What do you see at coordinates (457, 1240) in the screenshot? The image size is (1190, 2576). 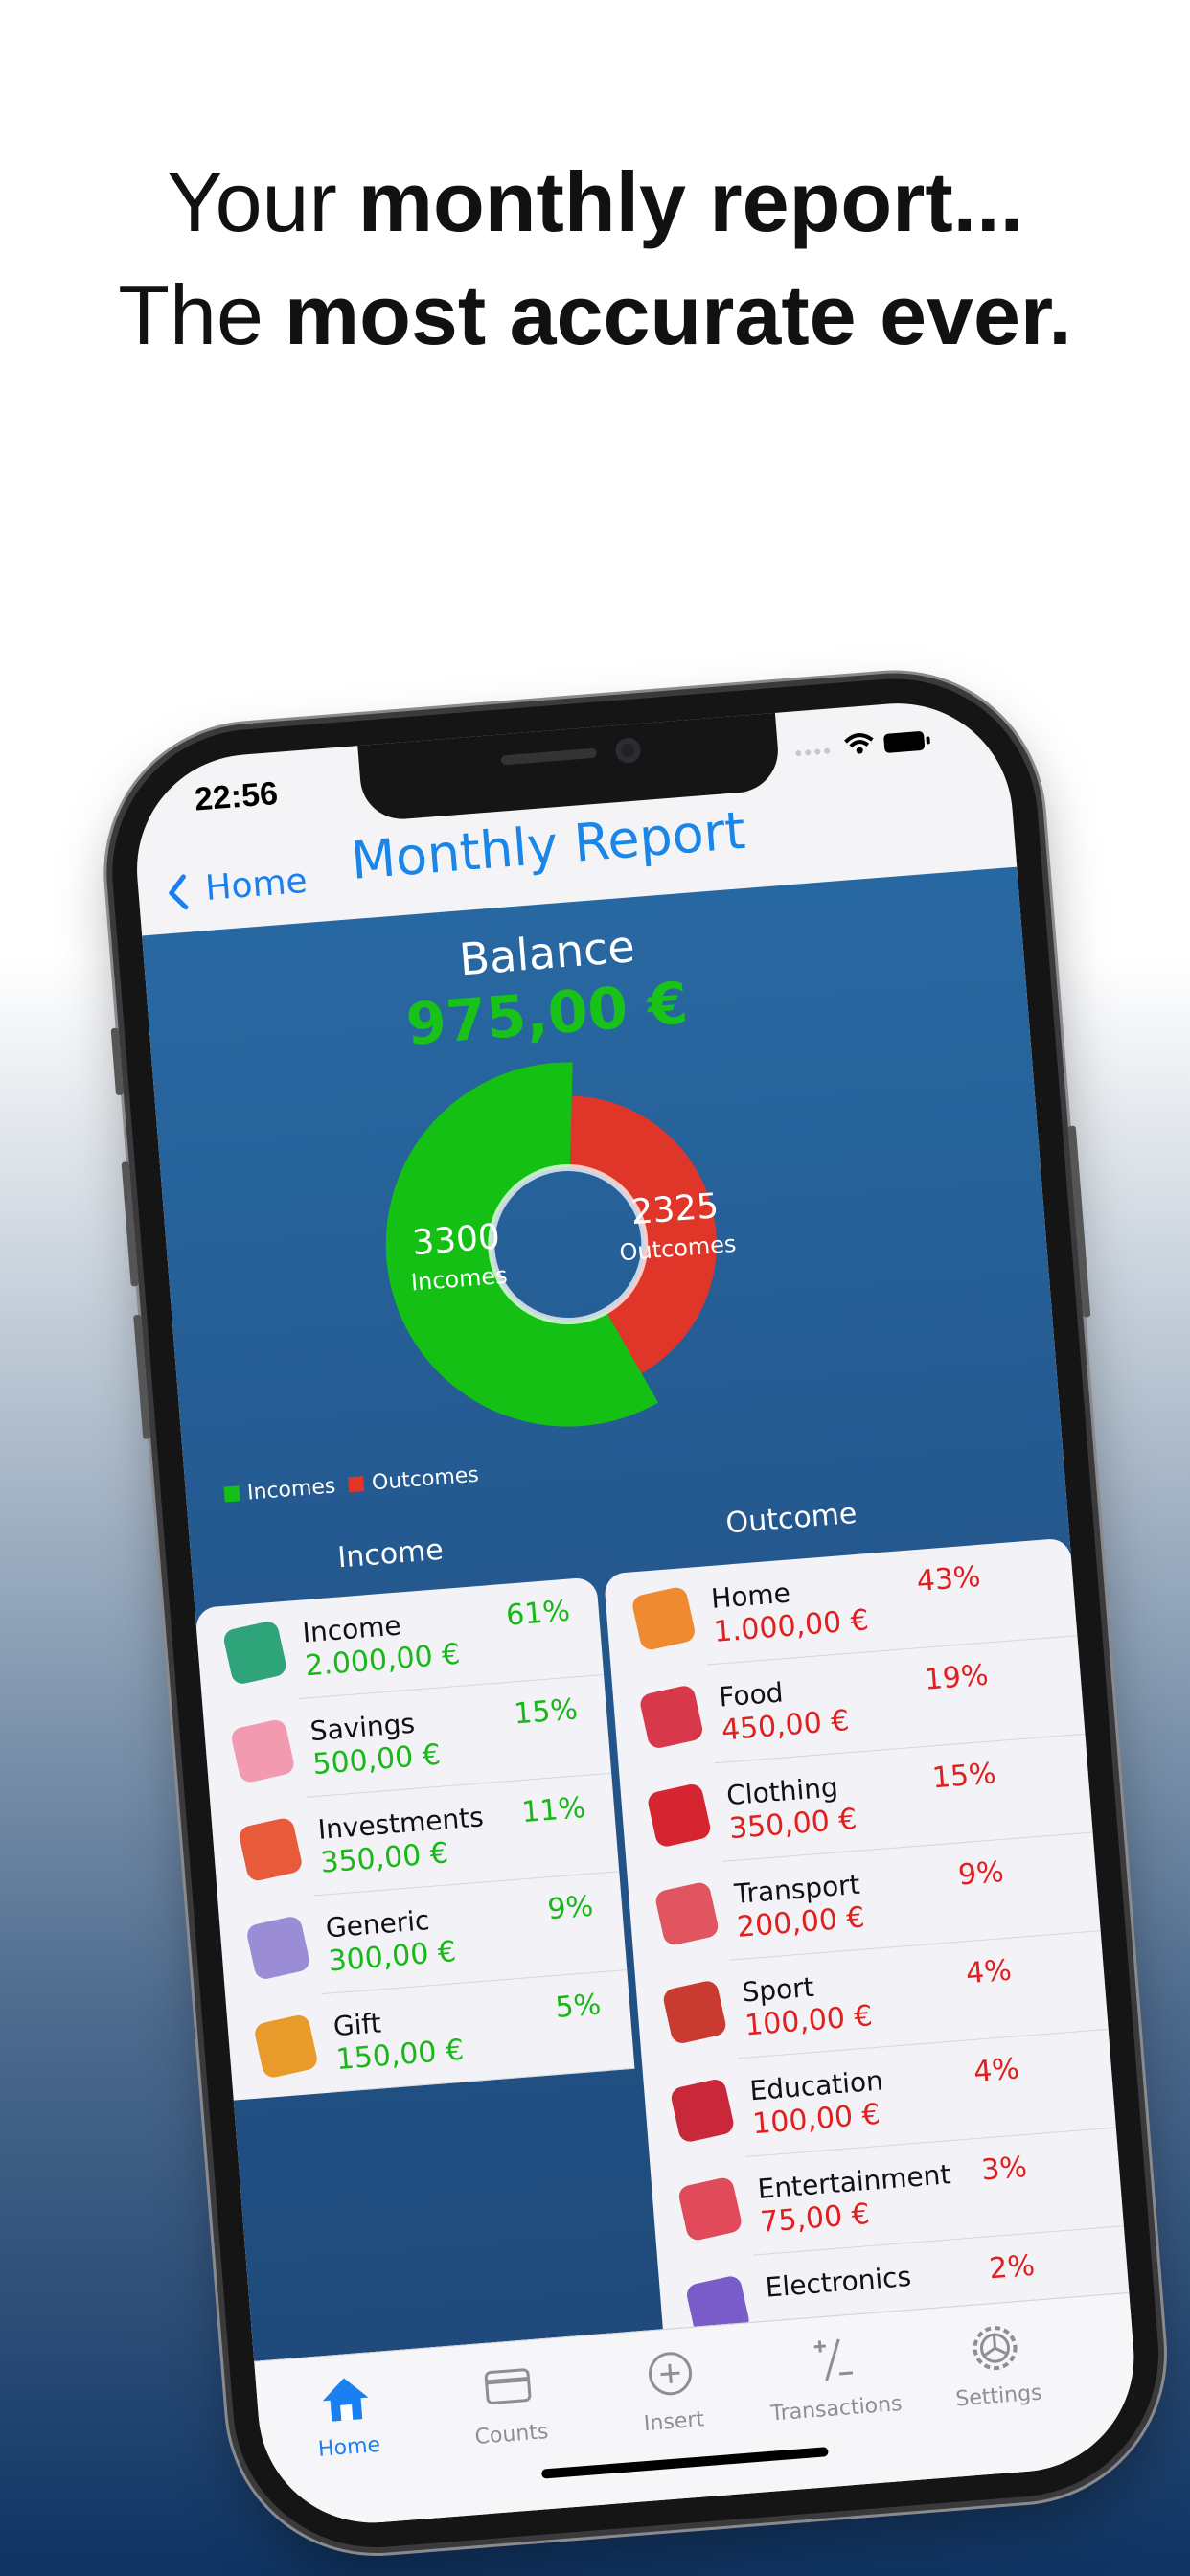 I see `slice-value: 3300` at bounding box center [457, 1240].